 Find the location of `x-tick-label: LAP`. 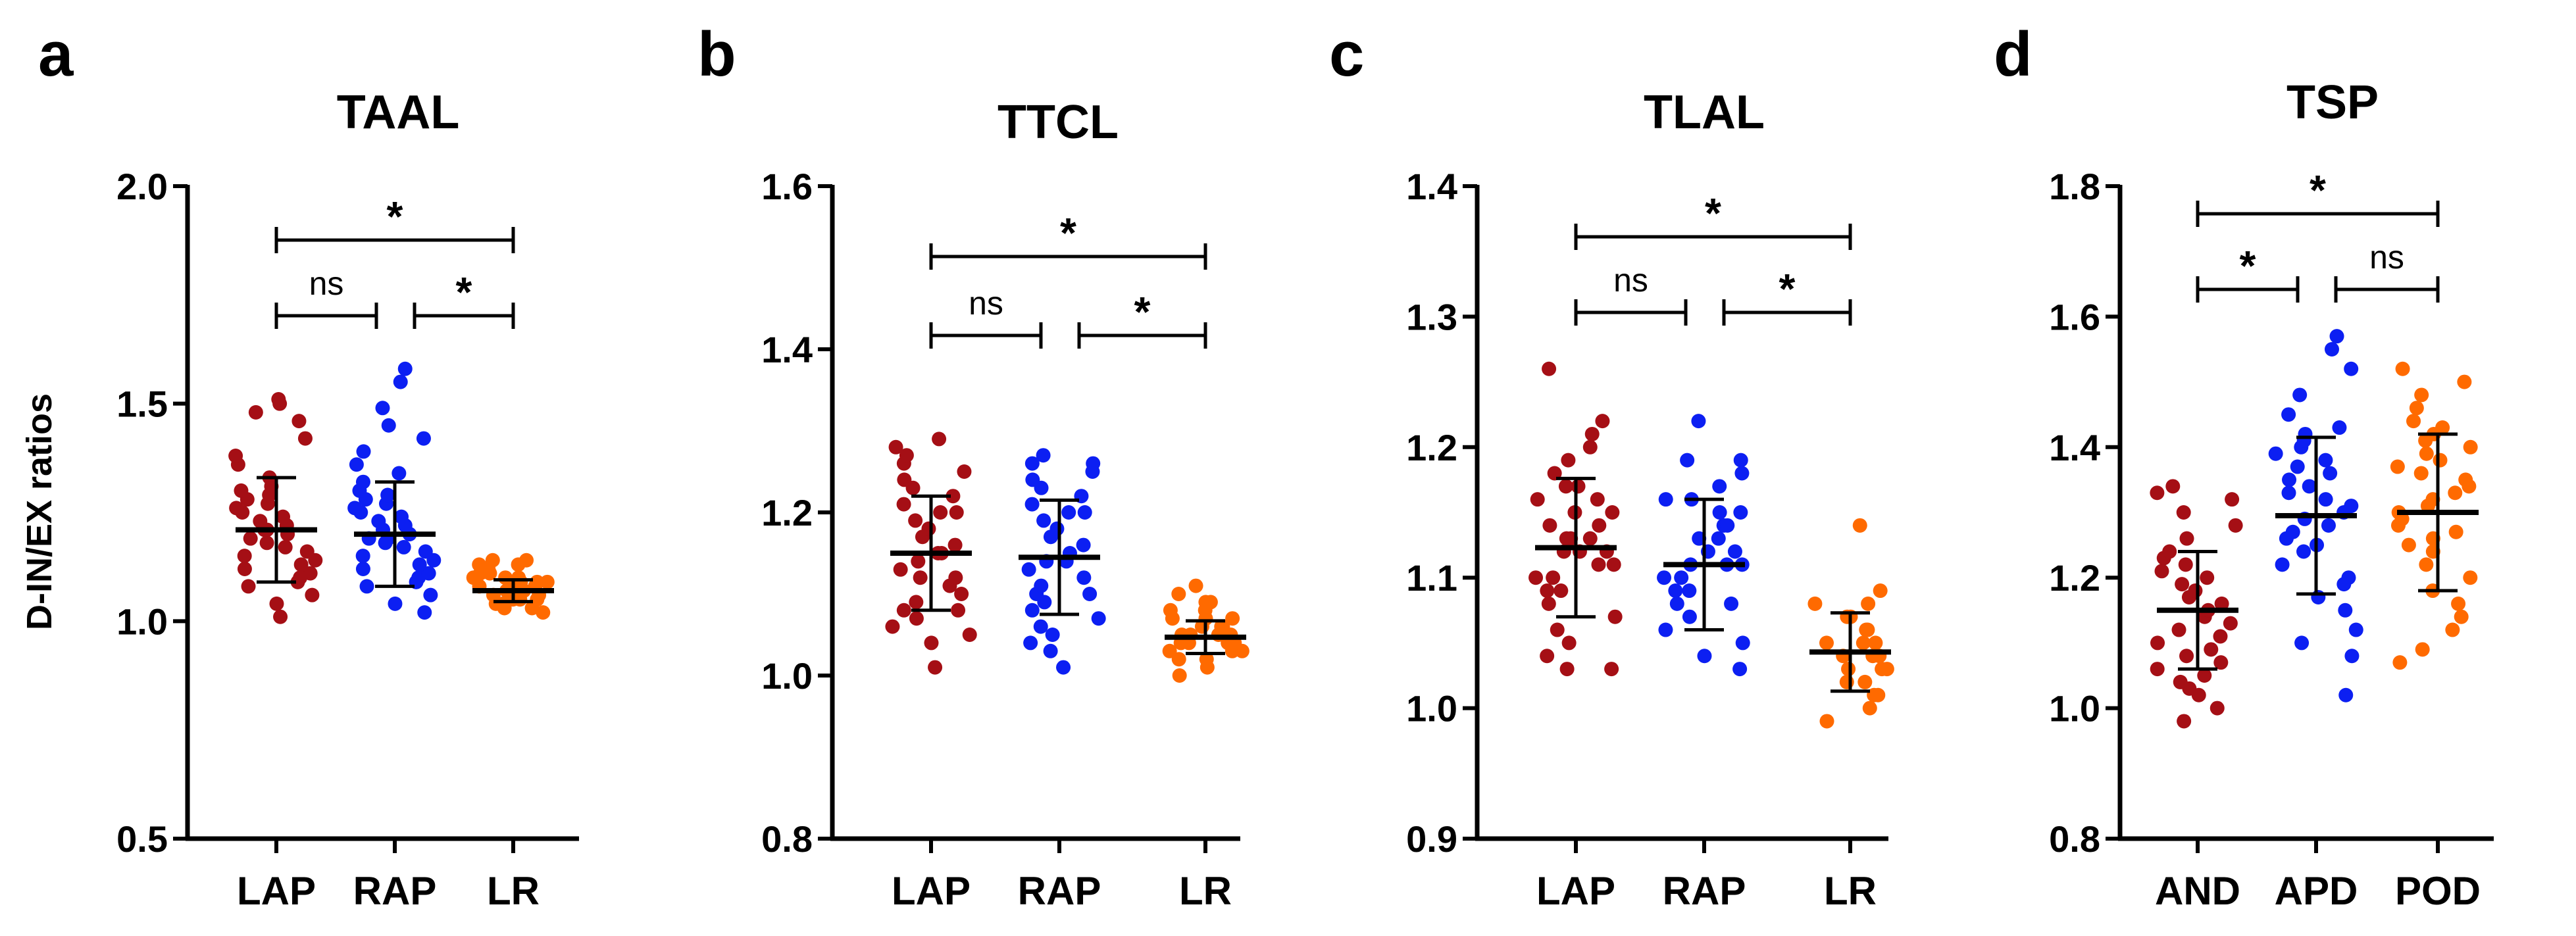

x-tick-label: LAP is located at coordinates (1575, 891).